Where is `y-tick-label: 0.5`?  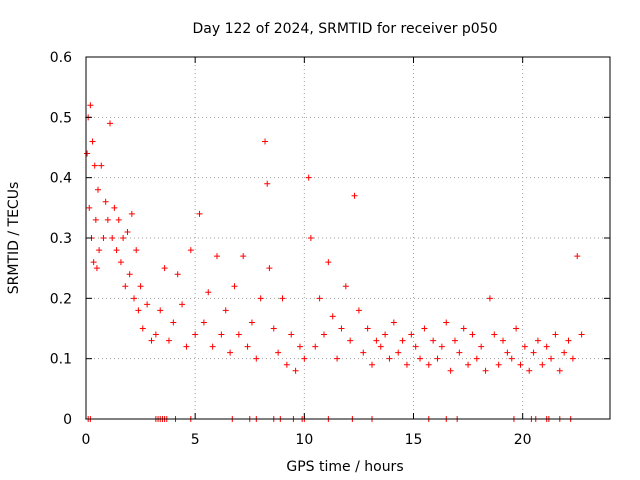
y-tick-label: 0.5 is located at coordinates (61, 118).